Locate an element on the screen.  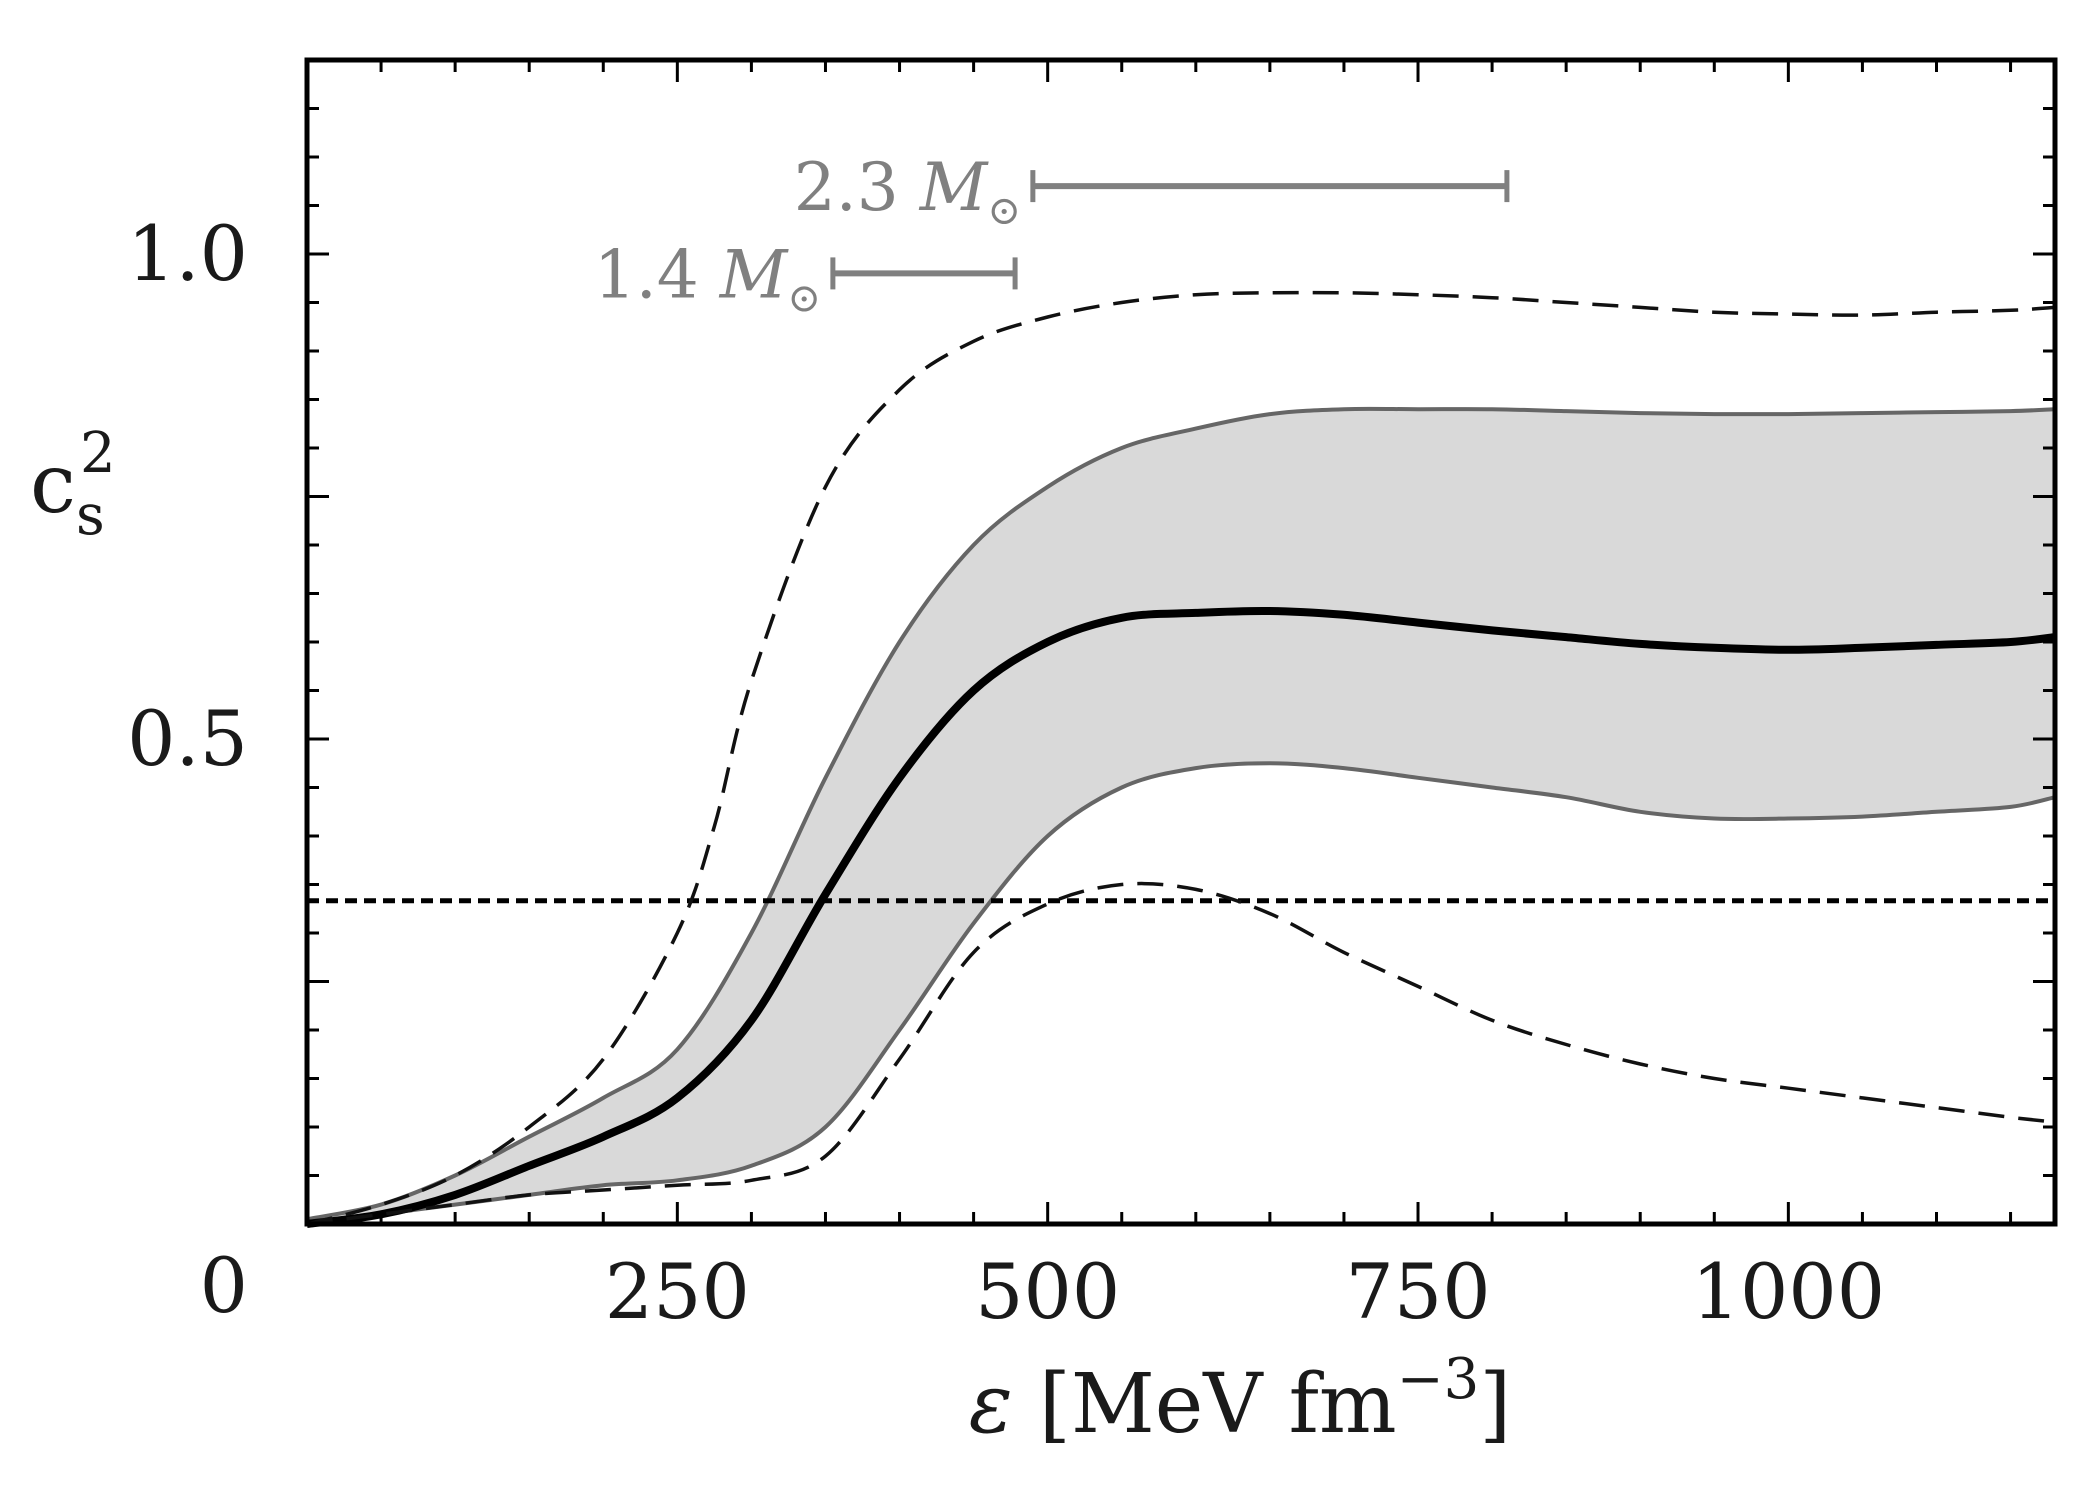
mass-range-label: 1.4 M⊙ is located at coordinates (707, 278).